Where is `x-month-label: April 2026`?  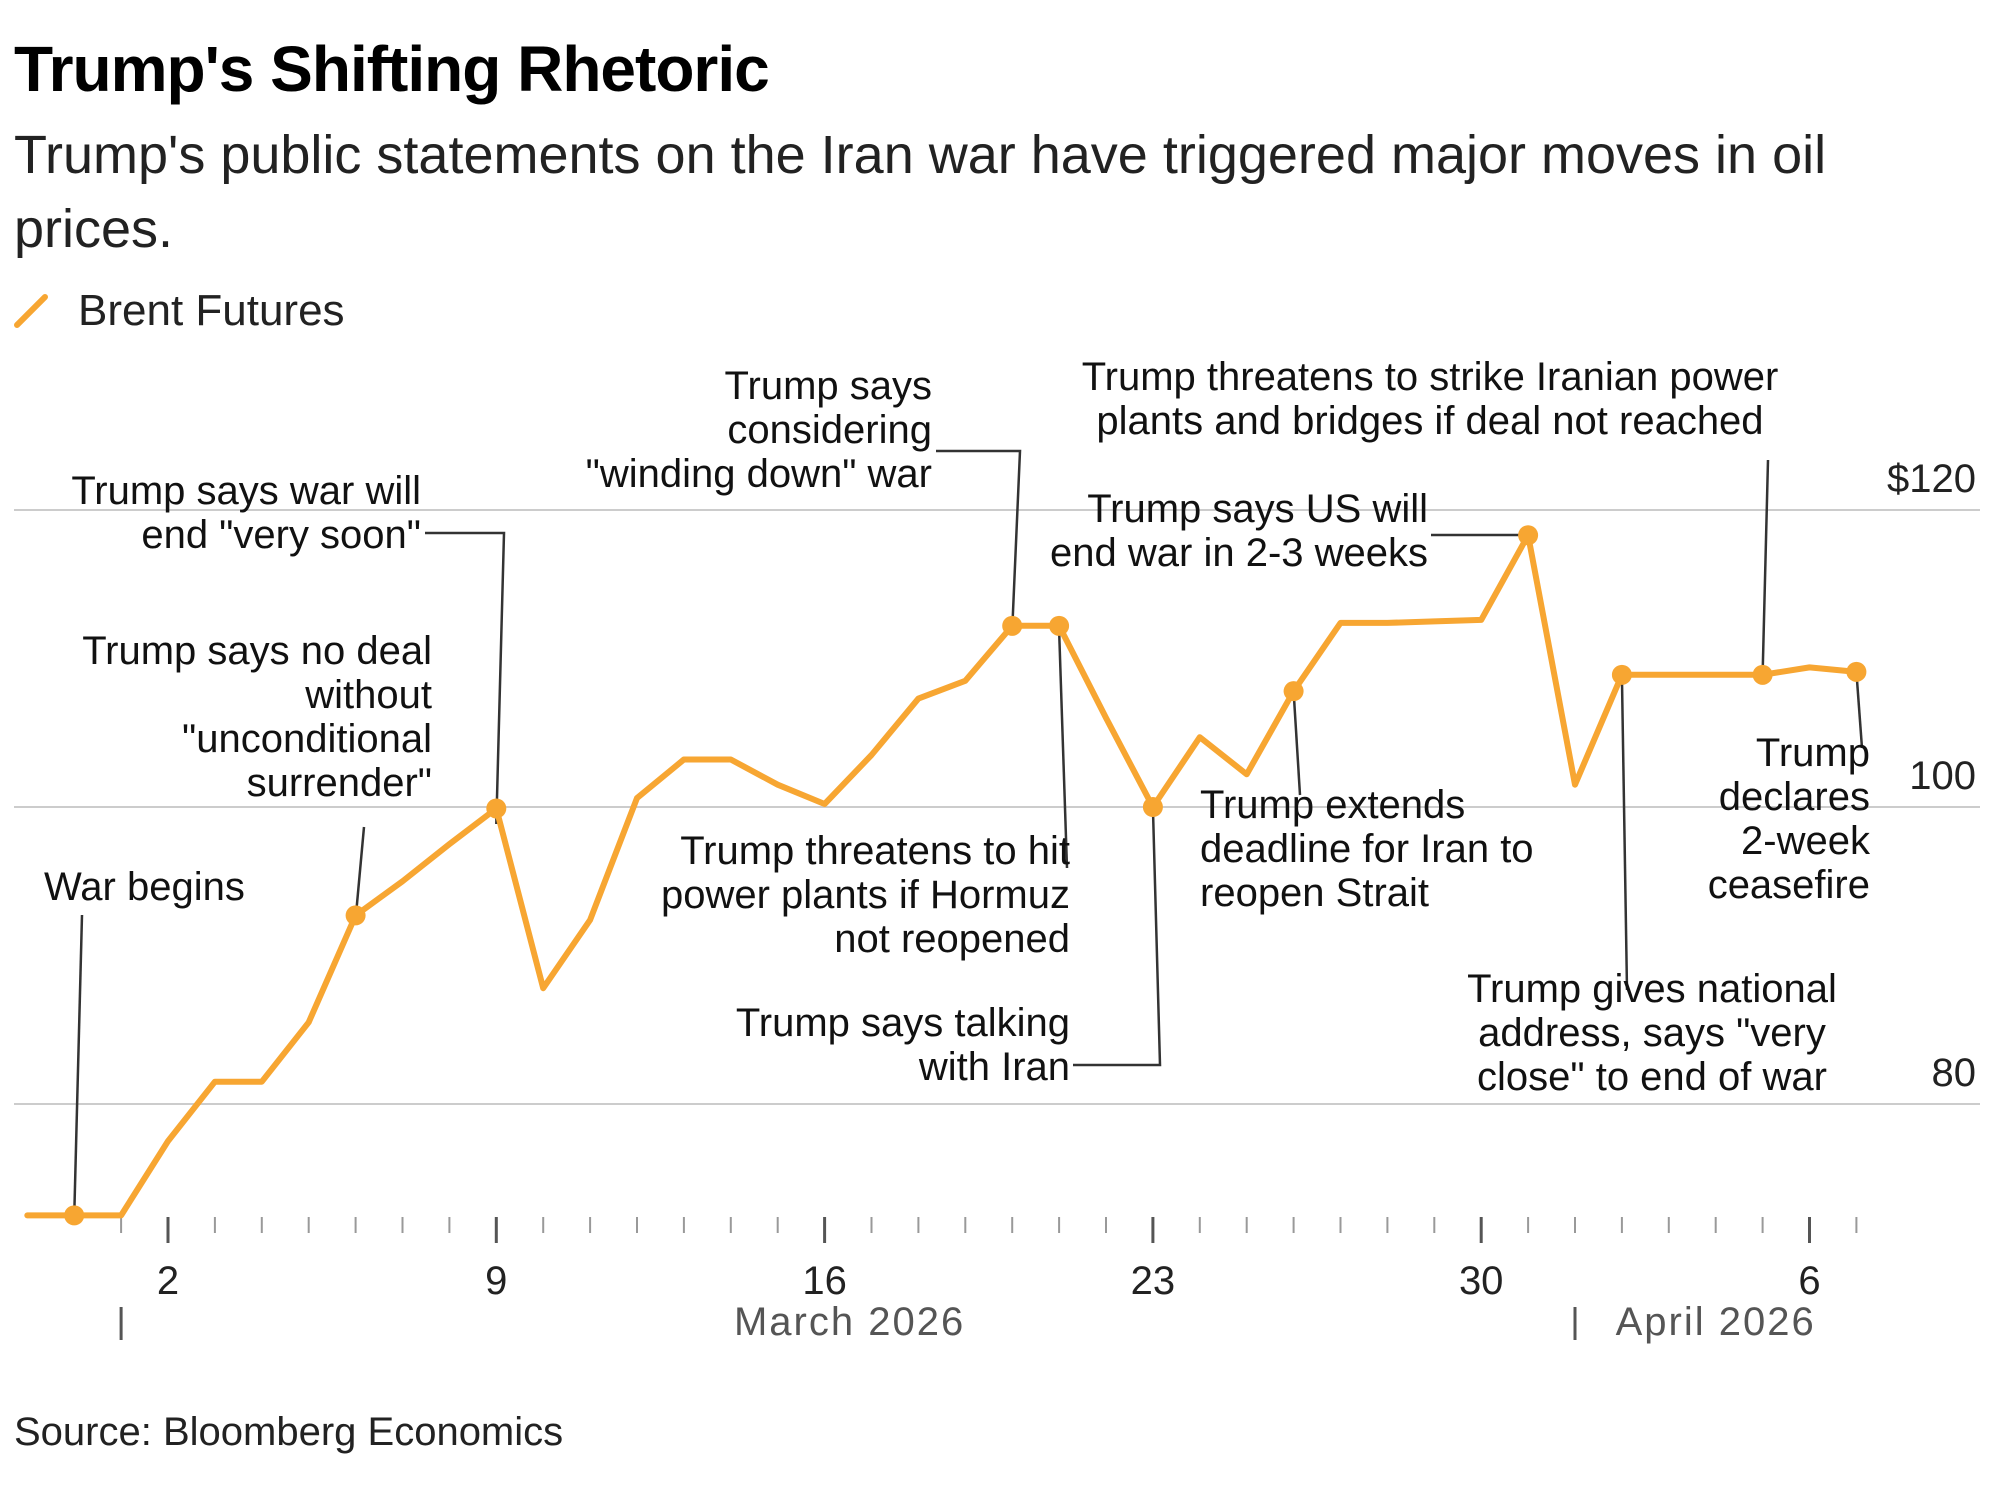 x-month-label: April 2026 is located at coordinates (1716, 1322).